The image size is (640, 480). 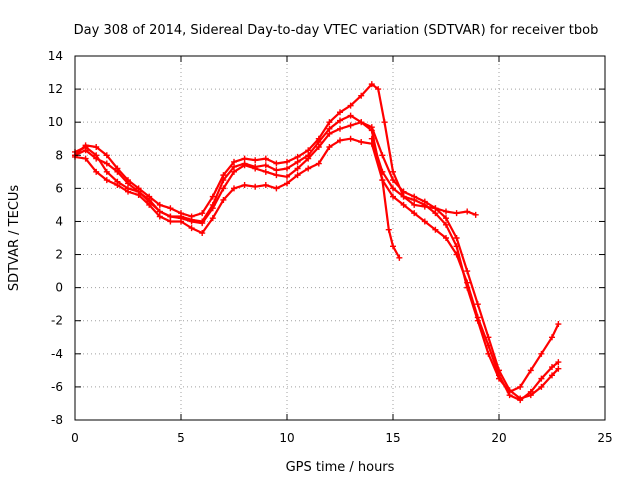 I want to click on y-tick-label: 8, so click(x=59, y=155).